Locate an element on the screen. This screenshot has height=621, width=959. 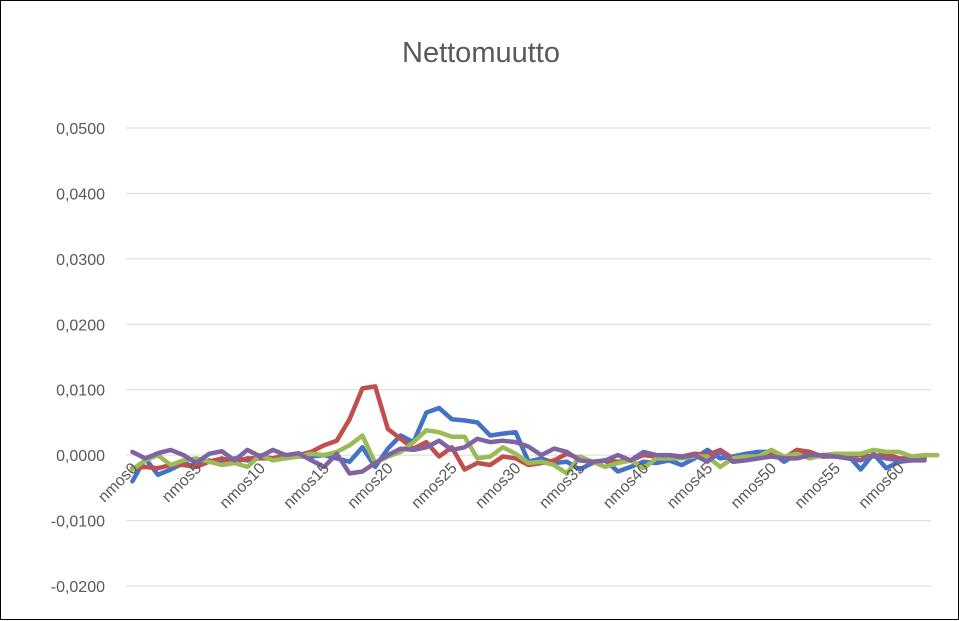
y-tick-label: 0,0000 is located at coordinates (80, 456).